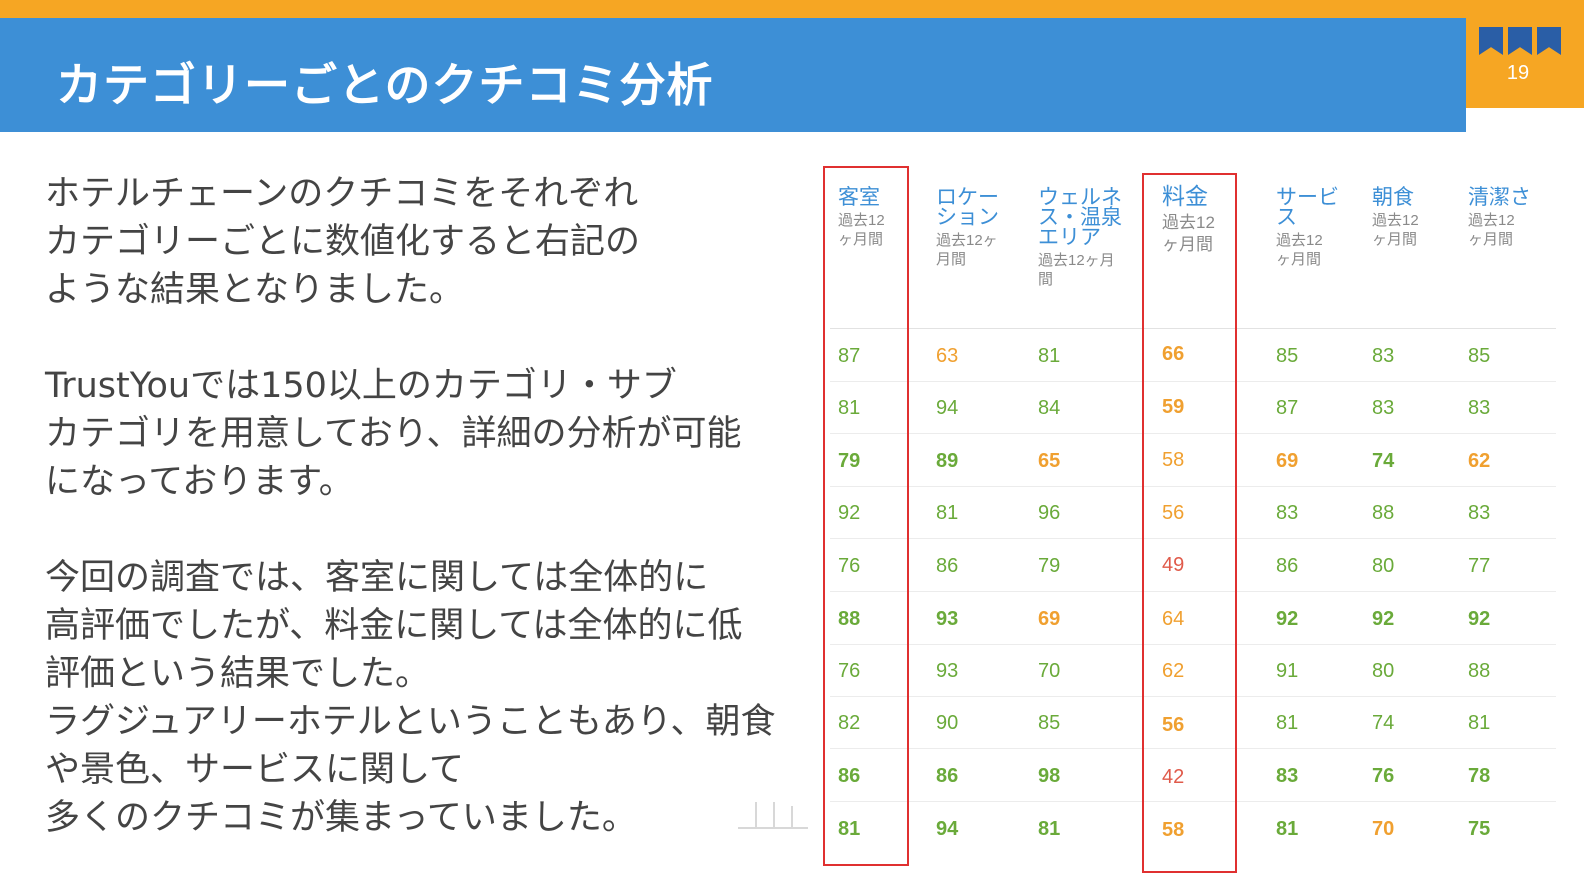  Describe the element at coordinates (1499, 197) in the screenshot. I see `column-header-label: 清潔さ` at that location.